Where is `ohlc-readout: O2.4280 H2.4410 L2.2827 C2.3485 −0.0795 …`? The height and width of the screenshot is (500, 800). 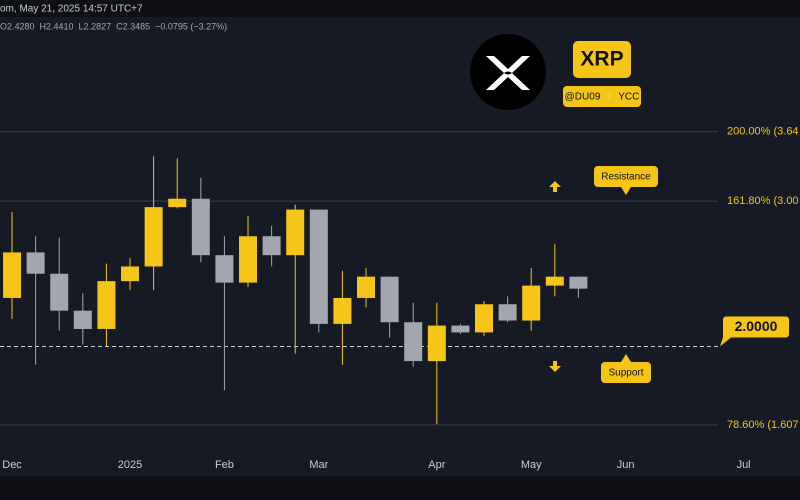 ohlc-readout: O2.4280 H2.4410 L2.2827 C2.3485 −0.0795 … is located at coordinates (113, 26).